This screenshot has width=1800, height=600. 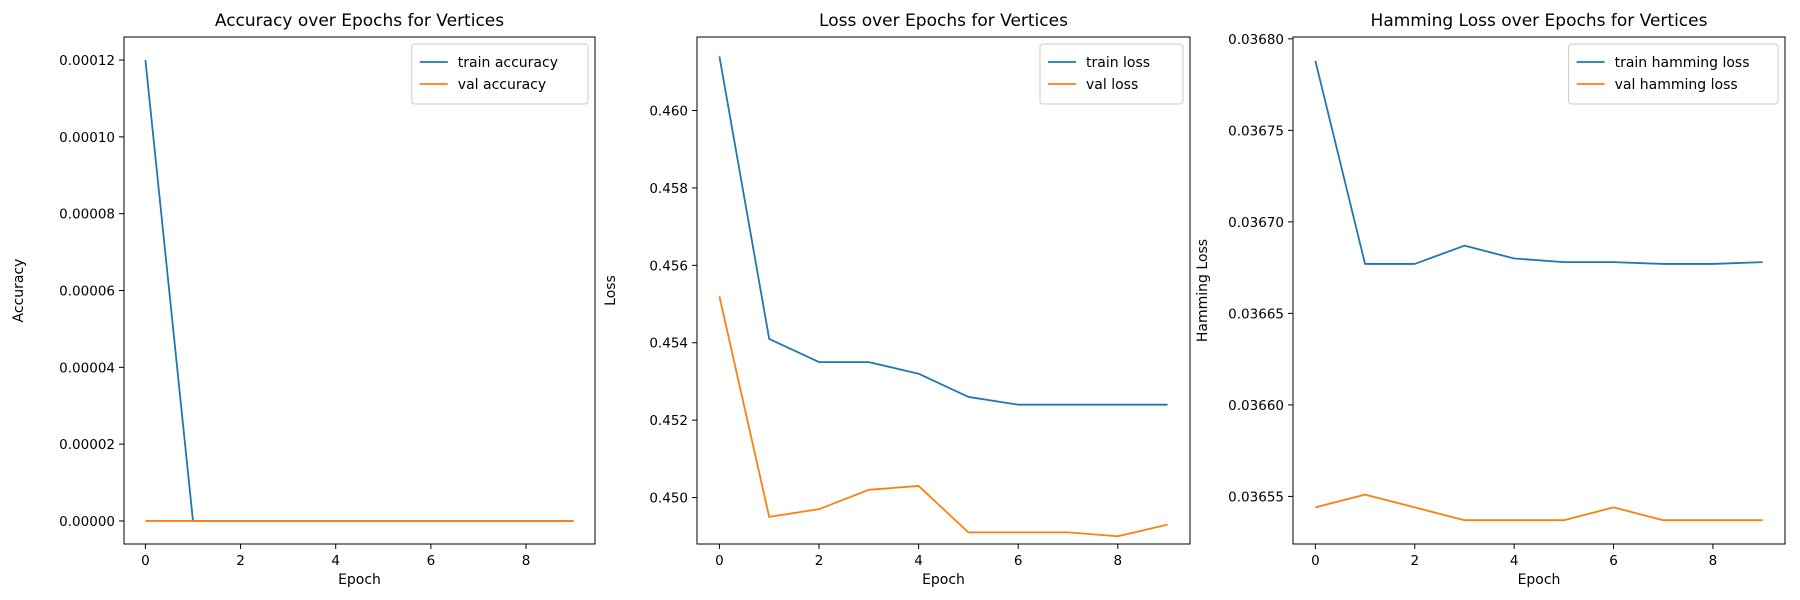 I want to click on legend-label: val hamming loss, so click(x=1676, y=85).